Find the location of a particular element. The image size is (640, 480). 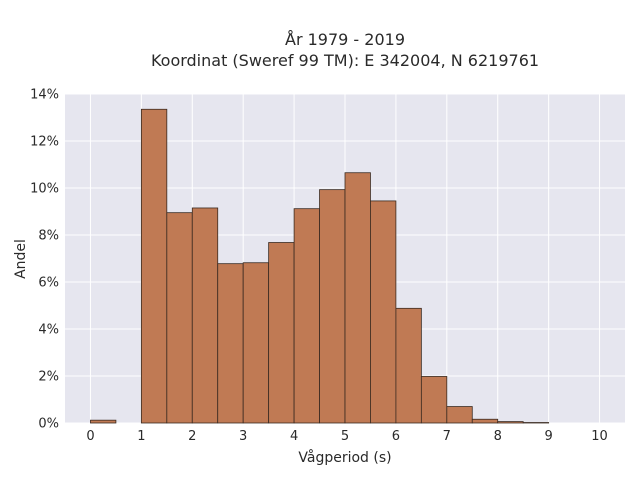

x-tick-label: 2 is located at coordinates (192, 436).